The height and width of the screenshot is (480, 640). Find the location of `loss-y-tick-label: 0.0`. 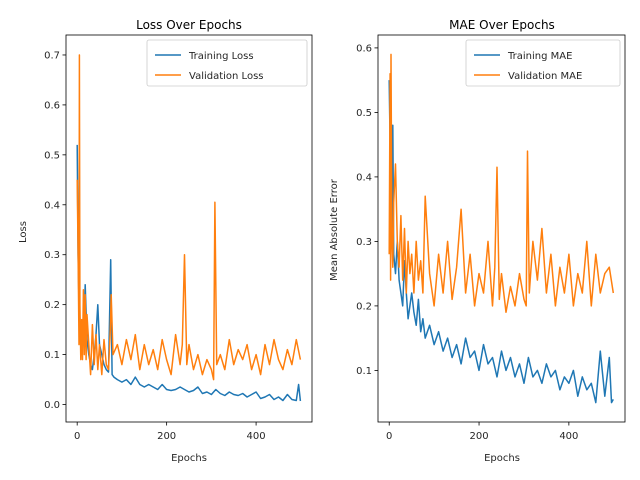

loss-y-tick-label: 0.0 is located at coordinates (52, 405).